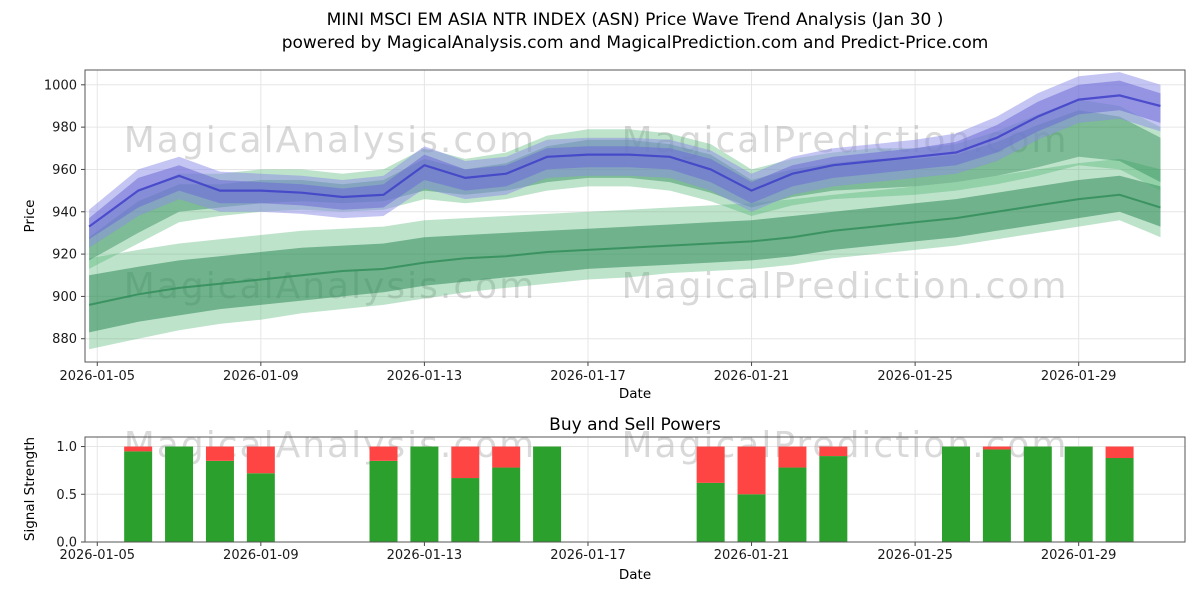  What do you see at coordinates (330, 140) in the screenshot?
I see `watermark-magicalanalysis: MagicalAnalysis.com` at bounding box center [330, 140].